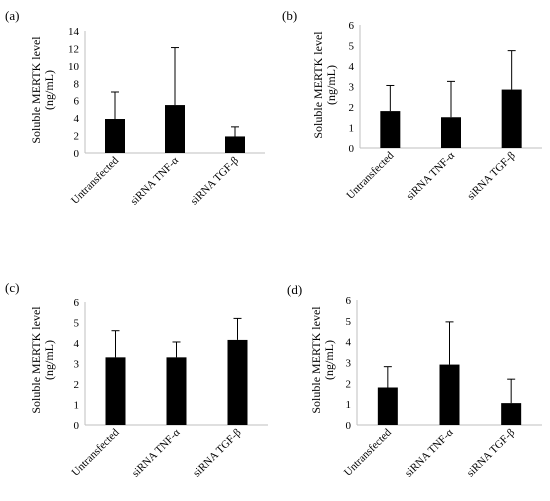 The image size is (550, 501). Describe the element at coordinates (294, 289) in the screenshot. I see `panel-label: (d)` at that location.